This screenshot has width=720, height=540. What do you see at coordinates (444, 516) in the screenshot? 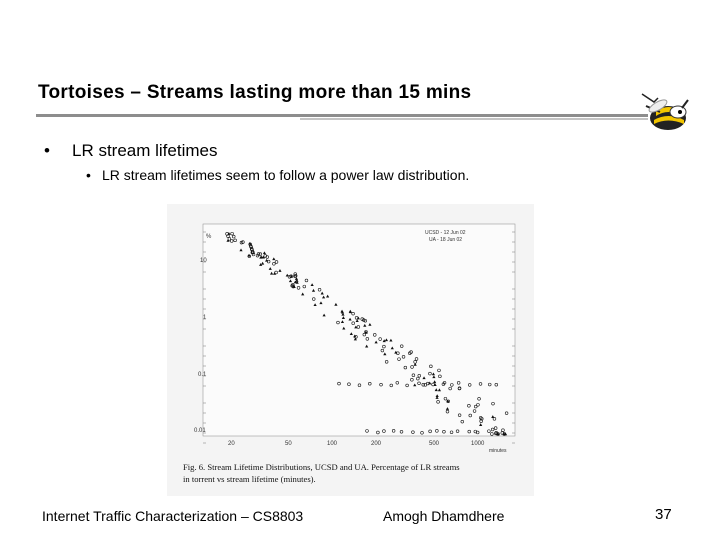
I see `footer-author: Amogh Dhamdhere` at bounding box center [444, 516].